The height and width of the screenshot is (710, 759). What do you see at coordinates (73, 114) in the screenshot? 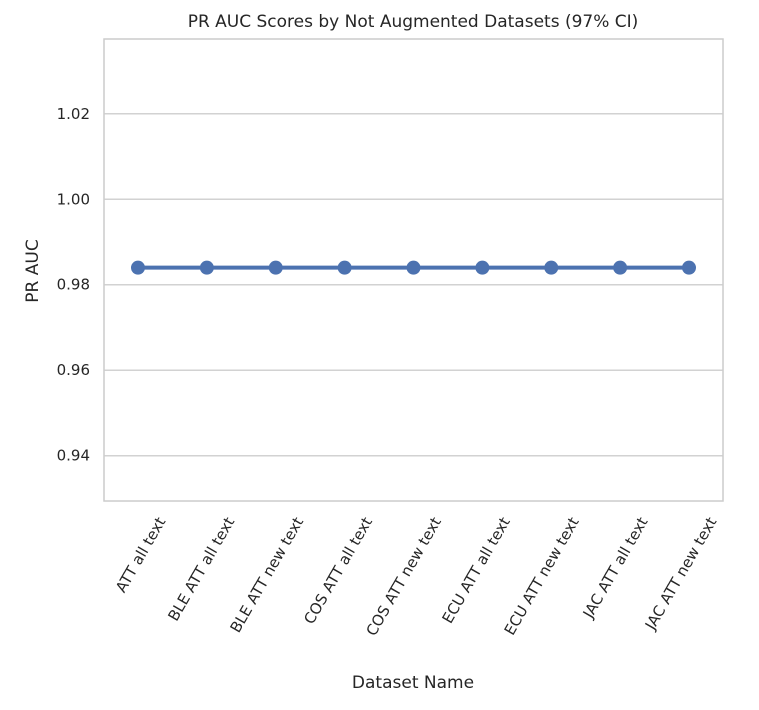
I see `y-tick-label: 1.02` at bounding box center [73, 114].